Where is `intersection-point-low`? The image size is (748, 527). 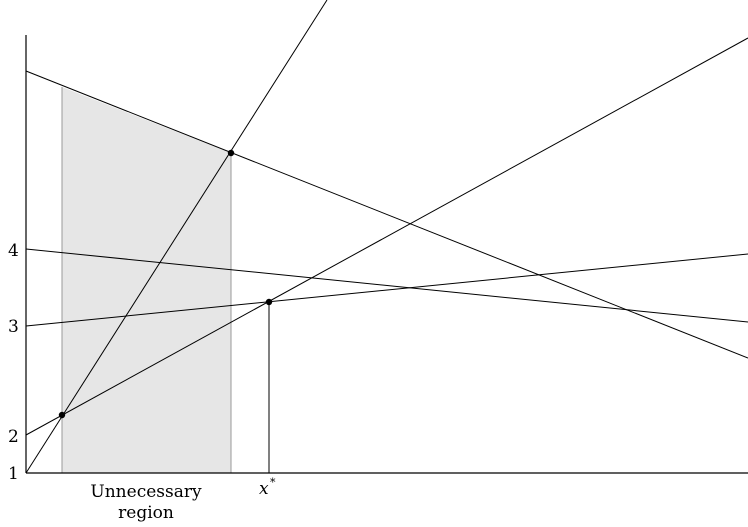 intersection-point-low is located at coordinates (62, 415).